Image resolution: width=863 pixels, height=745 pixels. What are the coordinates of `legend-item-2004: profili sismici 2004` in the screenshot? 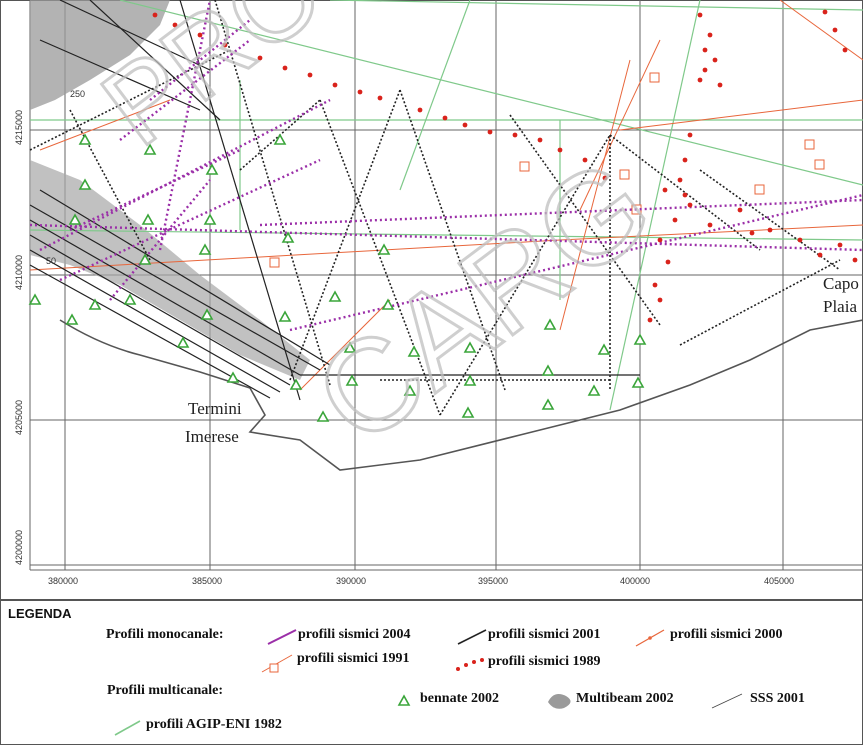 It's located at (354, 634).